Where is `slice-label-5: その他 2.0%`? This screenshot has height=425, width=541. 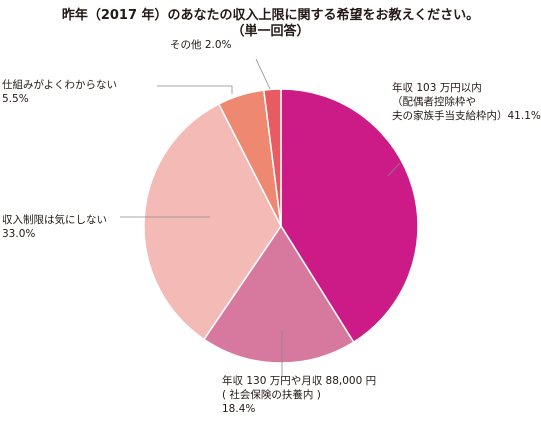
slice-label-5: その他 2.0% is located at coordinates (201, 44).